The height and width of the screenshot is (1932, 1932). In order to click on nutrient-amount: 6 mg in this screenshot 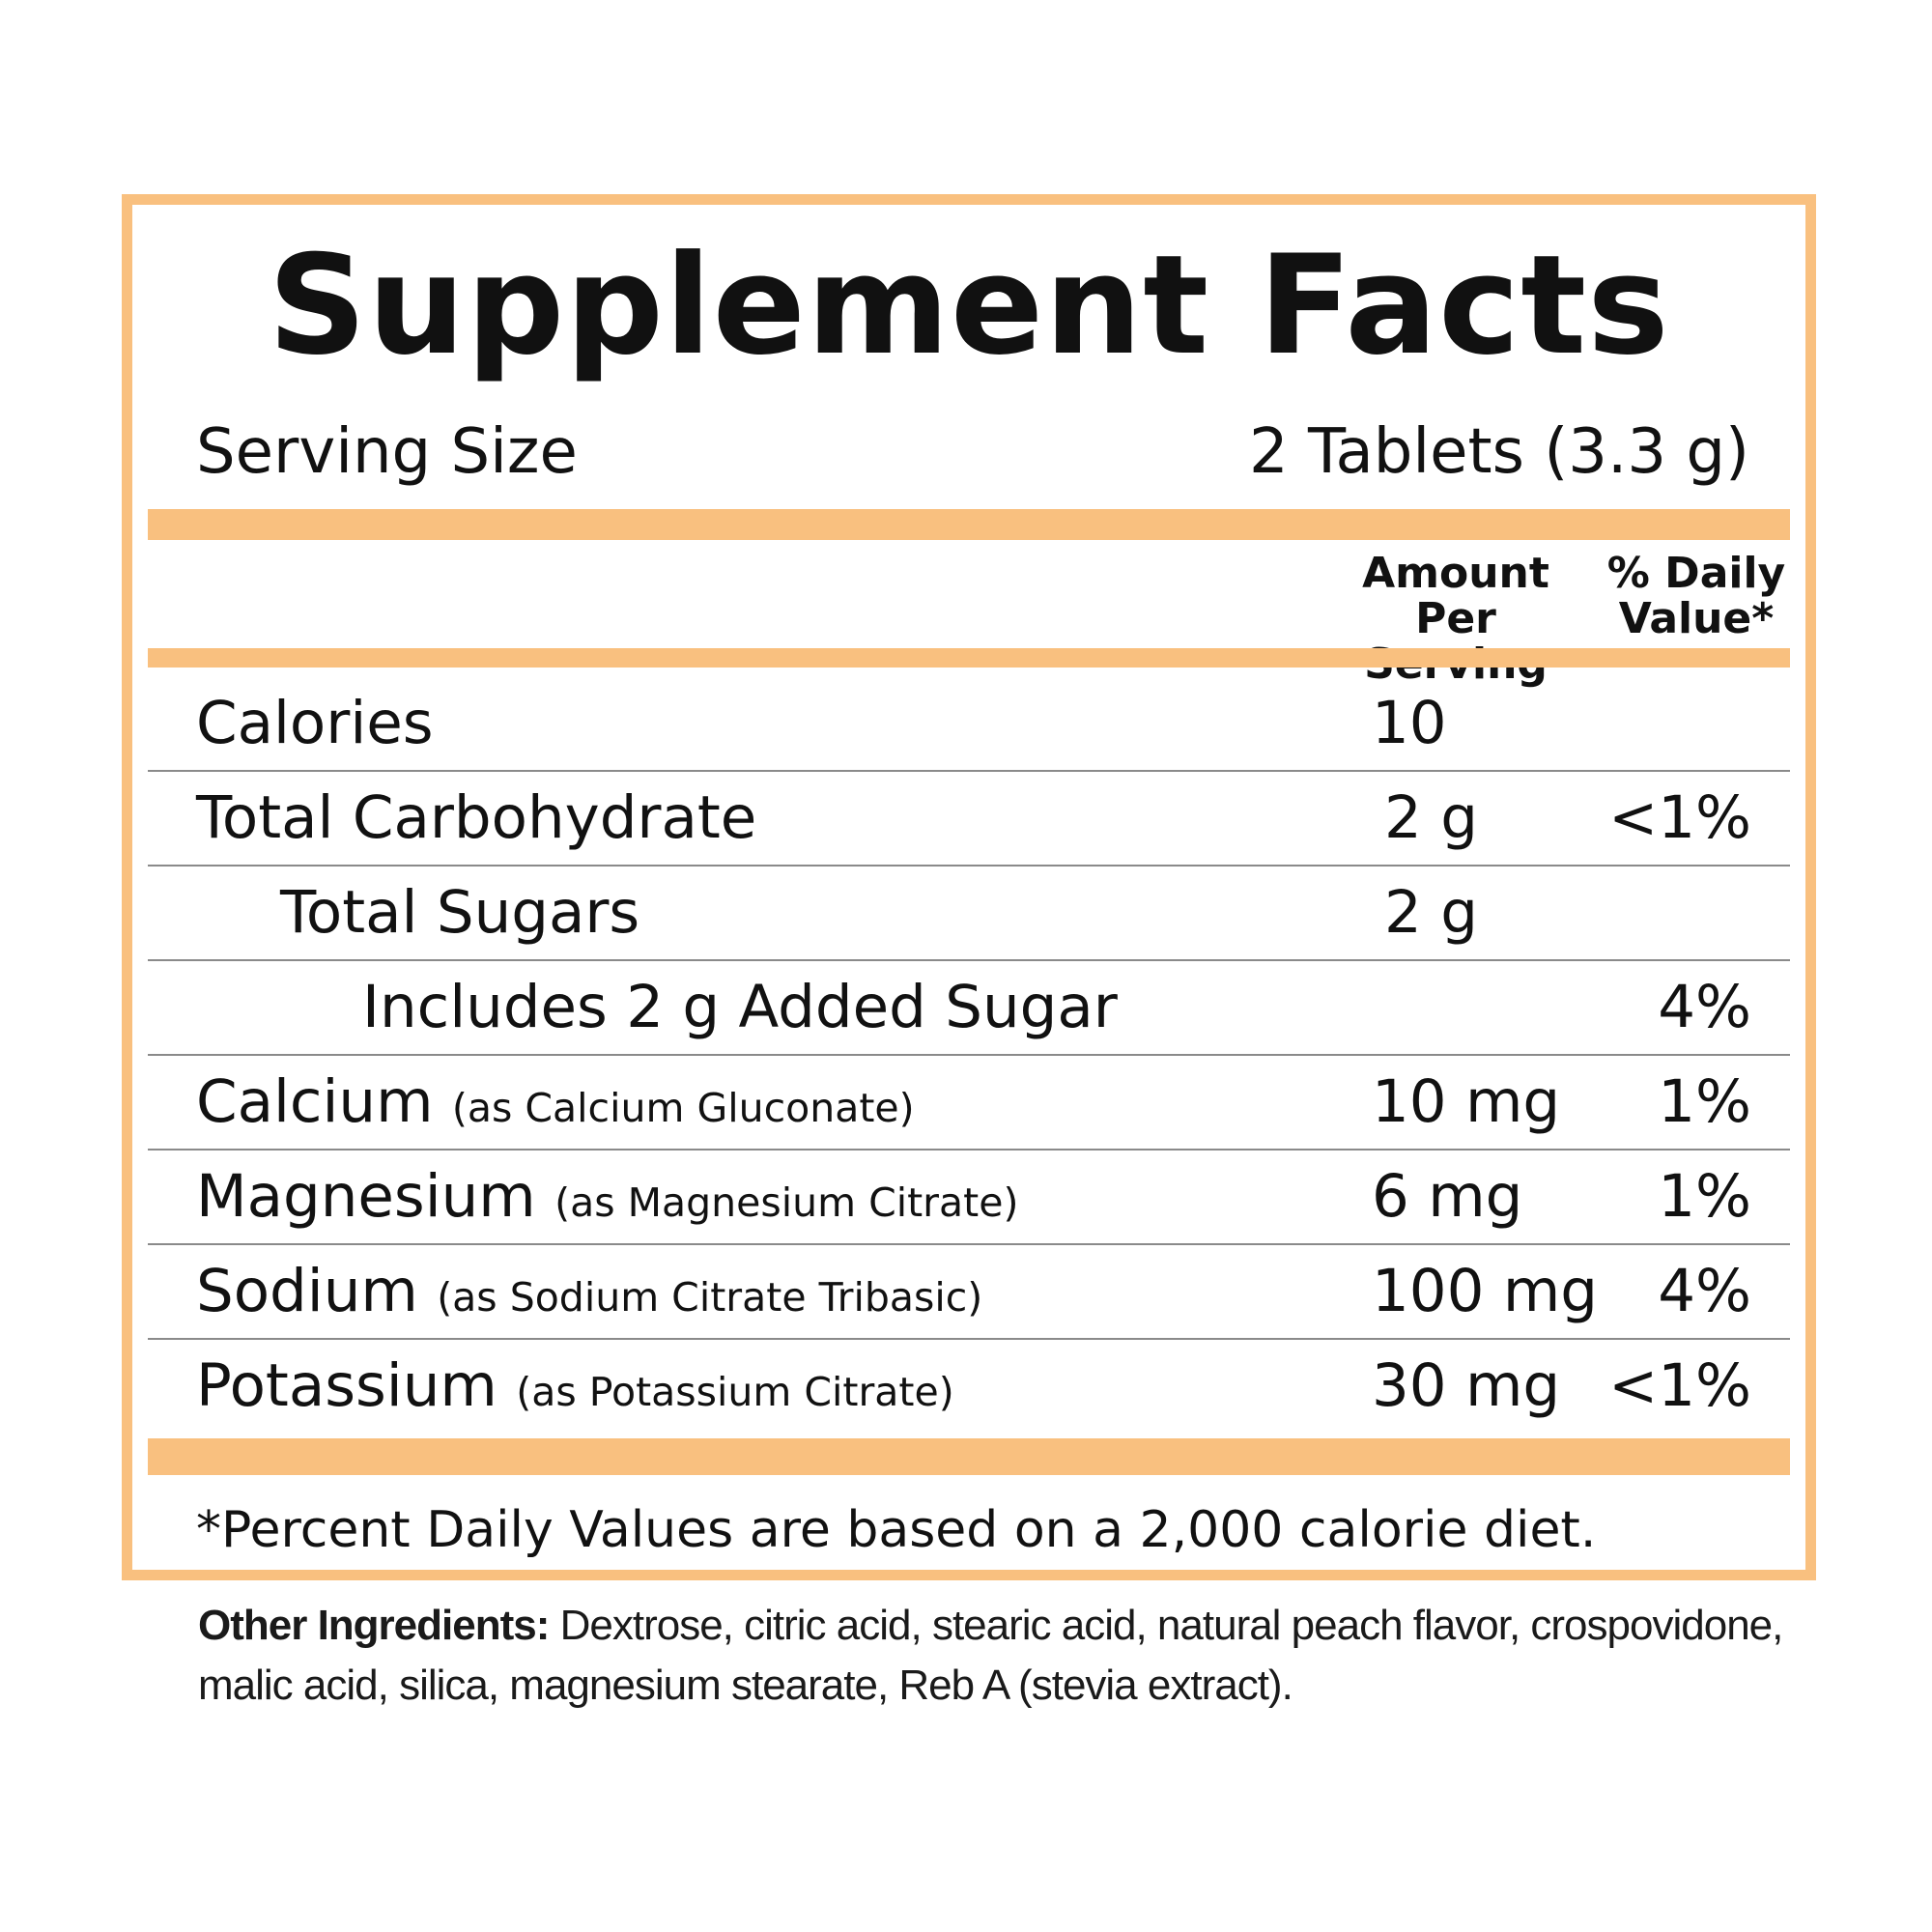, I will do `click(1447, 1196)`.